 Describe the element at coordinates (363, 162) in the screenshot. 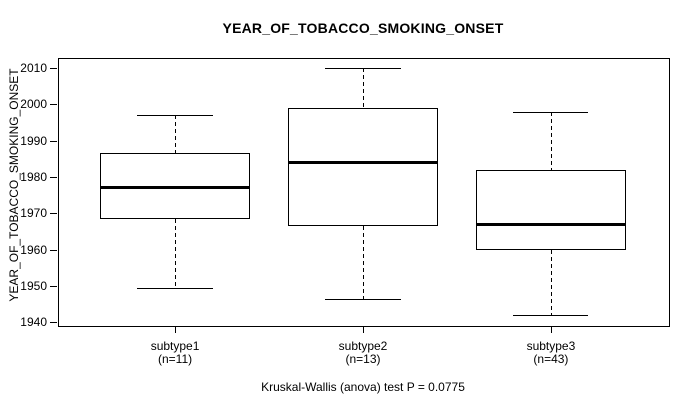

I see `median-line-subtype2` at that location.